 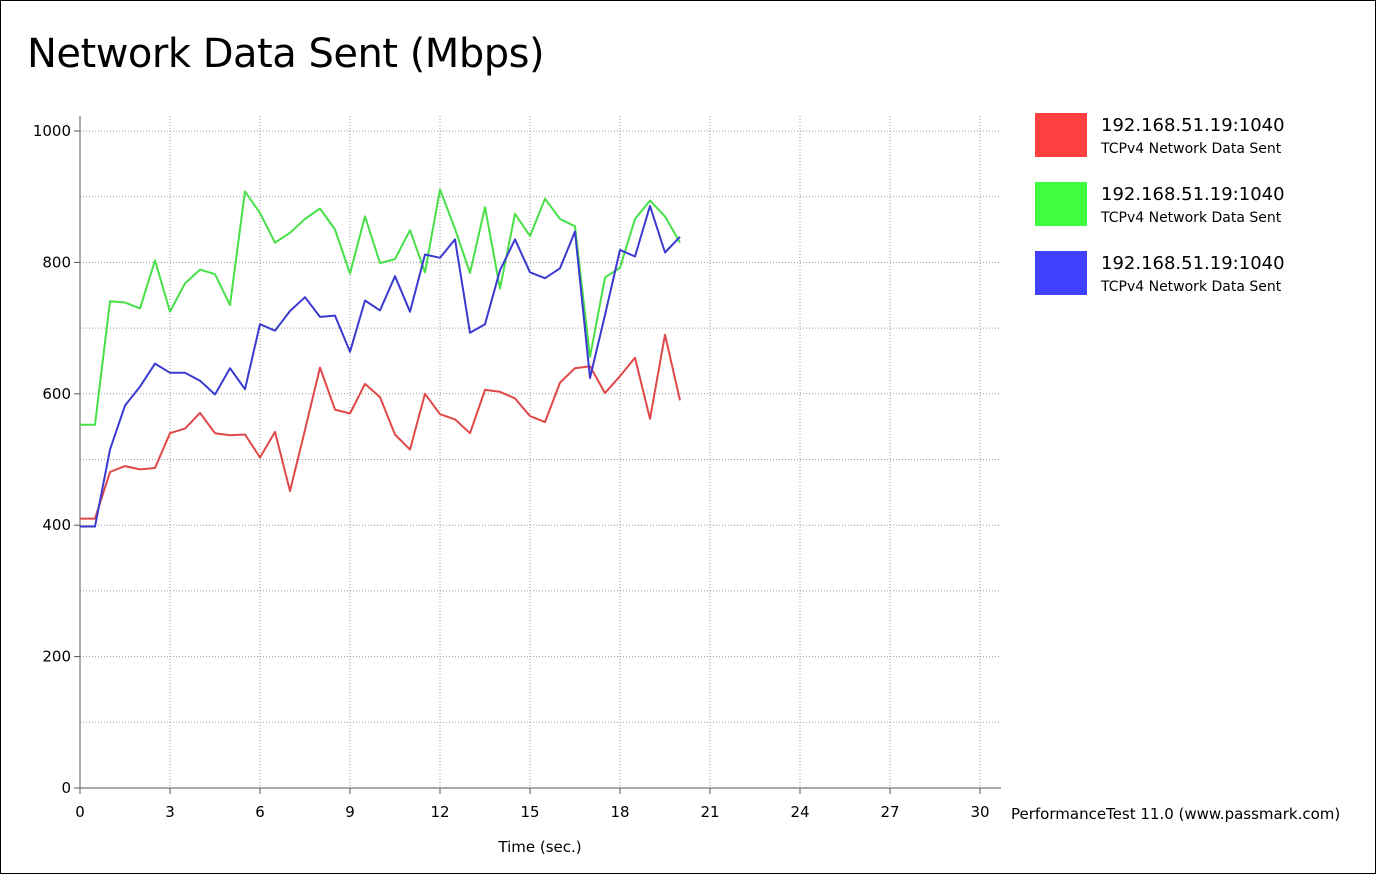 I want to click on chart-title: Network Data Sent (Mbps), so click(x=286, y=54).